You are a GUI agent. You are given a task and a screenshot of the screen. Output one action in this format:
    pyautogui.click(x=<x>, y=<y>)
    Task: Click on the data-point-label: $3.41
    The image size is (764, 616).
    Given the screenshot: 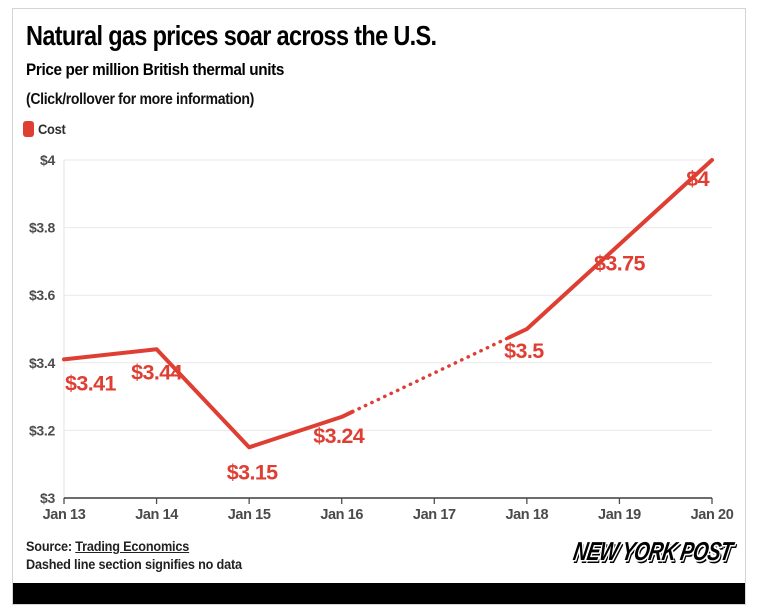 What is the action you would take?
    pyautogui.click(x=91, y=383)
    